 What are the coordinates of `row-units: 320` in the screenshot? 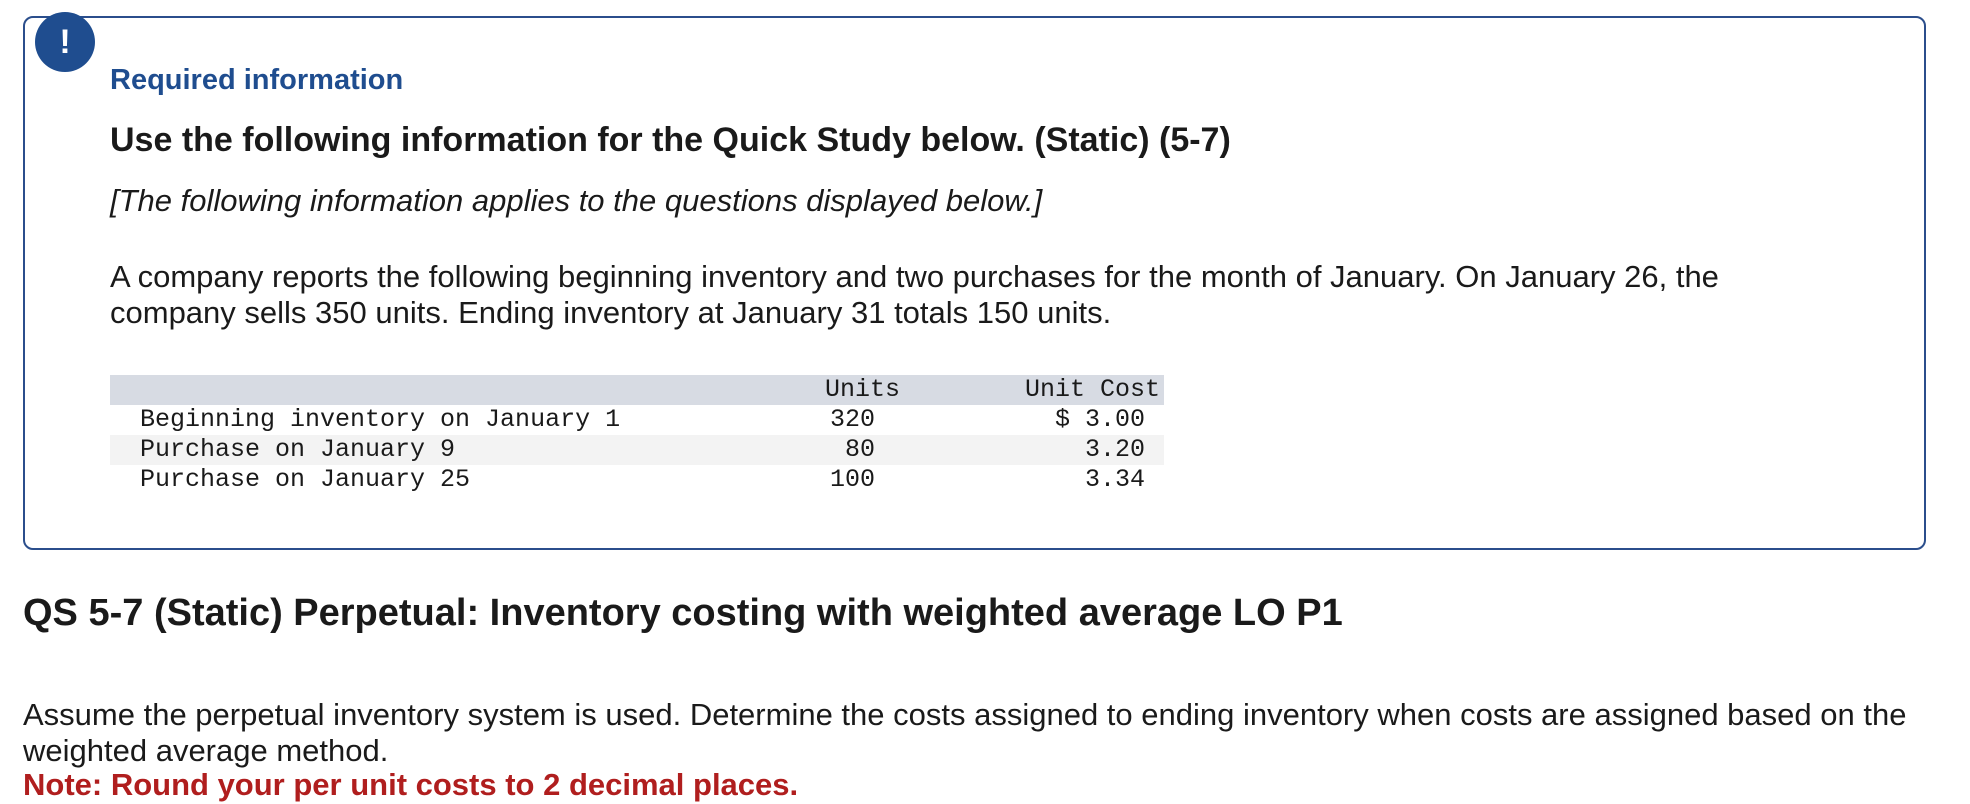 It's located at (852, 419).